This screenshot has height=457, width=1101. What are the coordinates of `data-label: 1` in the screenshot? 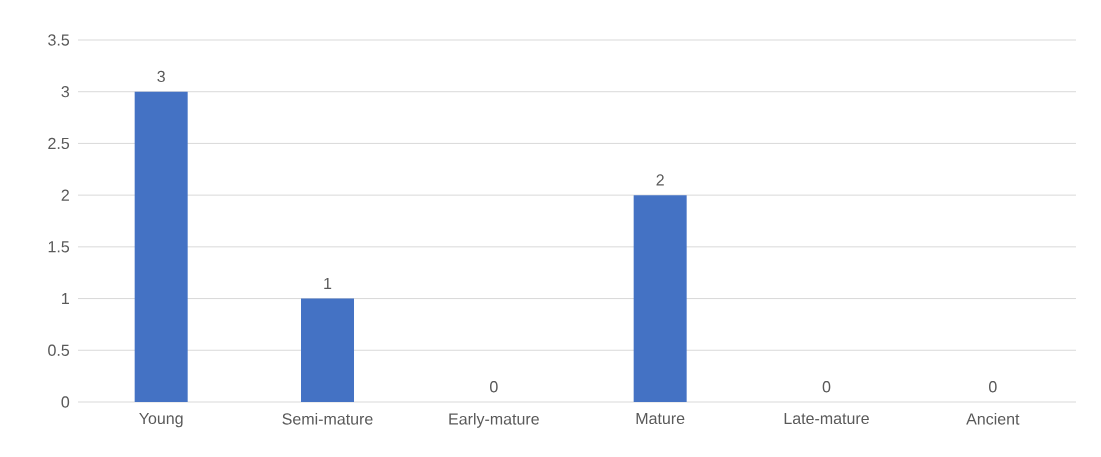 It's located at (328, 283).